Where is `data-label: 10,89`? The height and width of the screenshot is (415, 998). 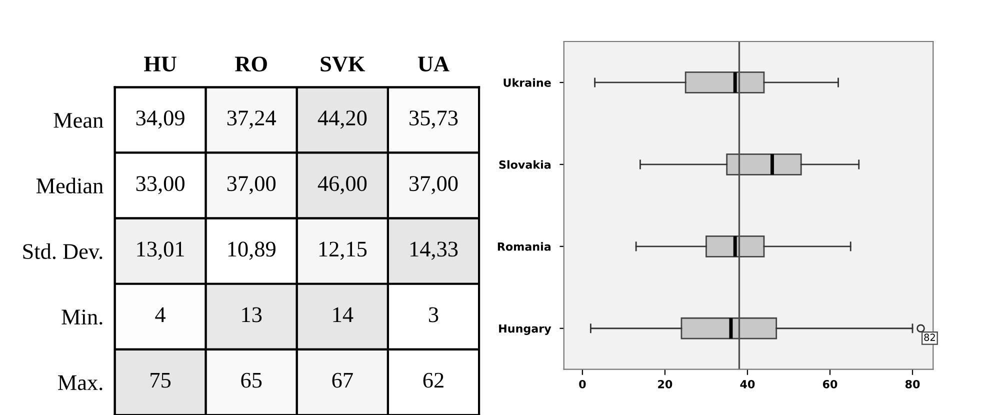 data-label: 10,89 is located at coordinates (252, 251).